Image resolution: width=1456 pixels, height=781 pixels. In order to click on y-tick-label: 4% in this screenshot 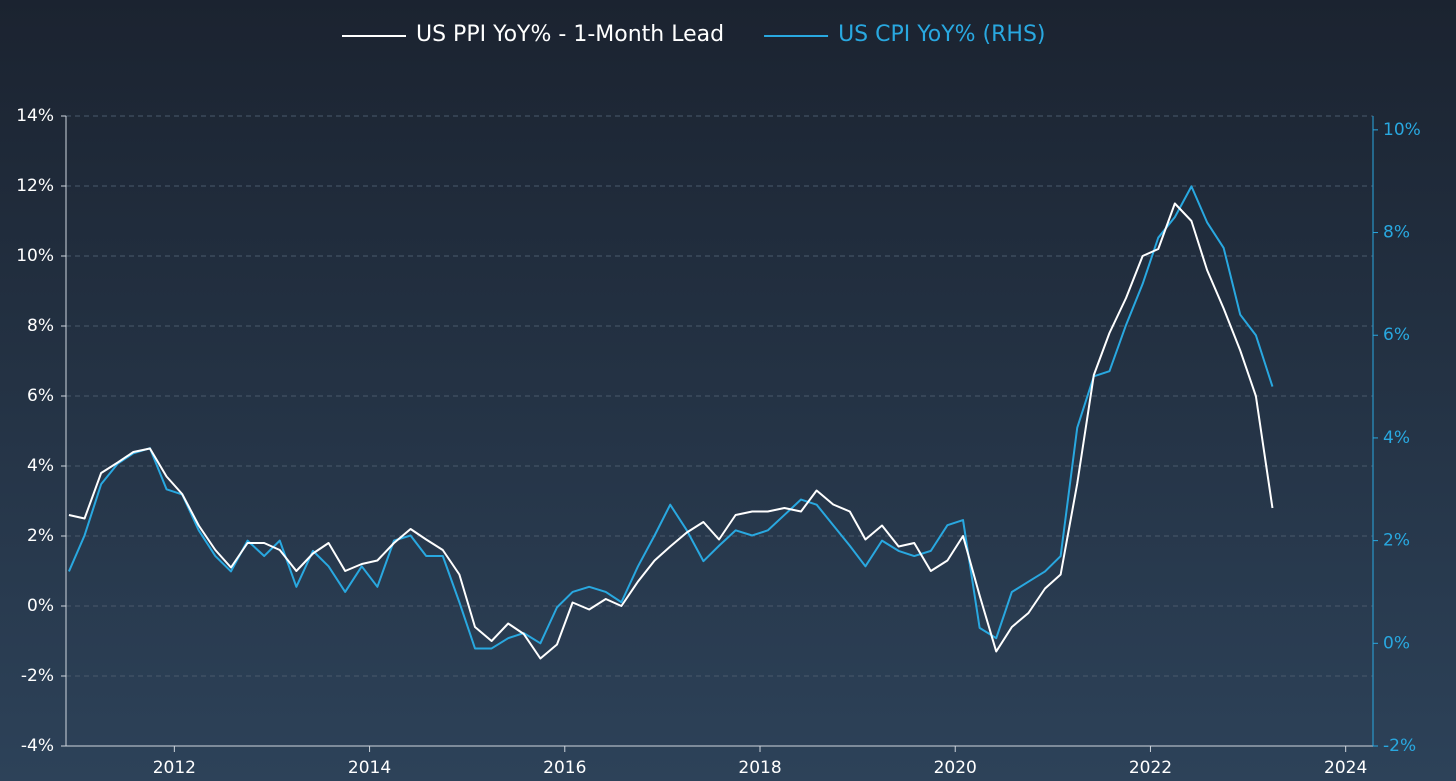, I will do `click(40, 466)`.